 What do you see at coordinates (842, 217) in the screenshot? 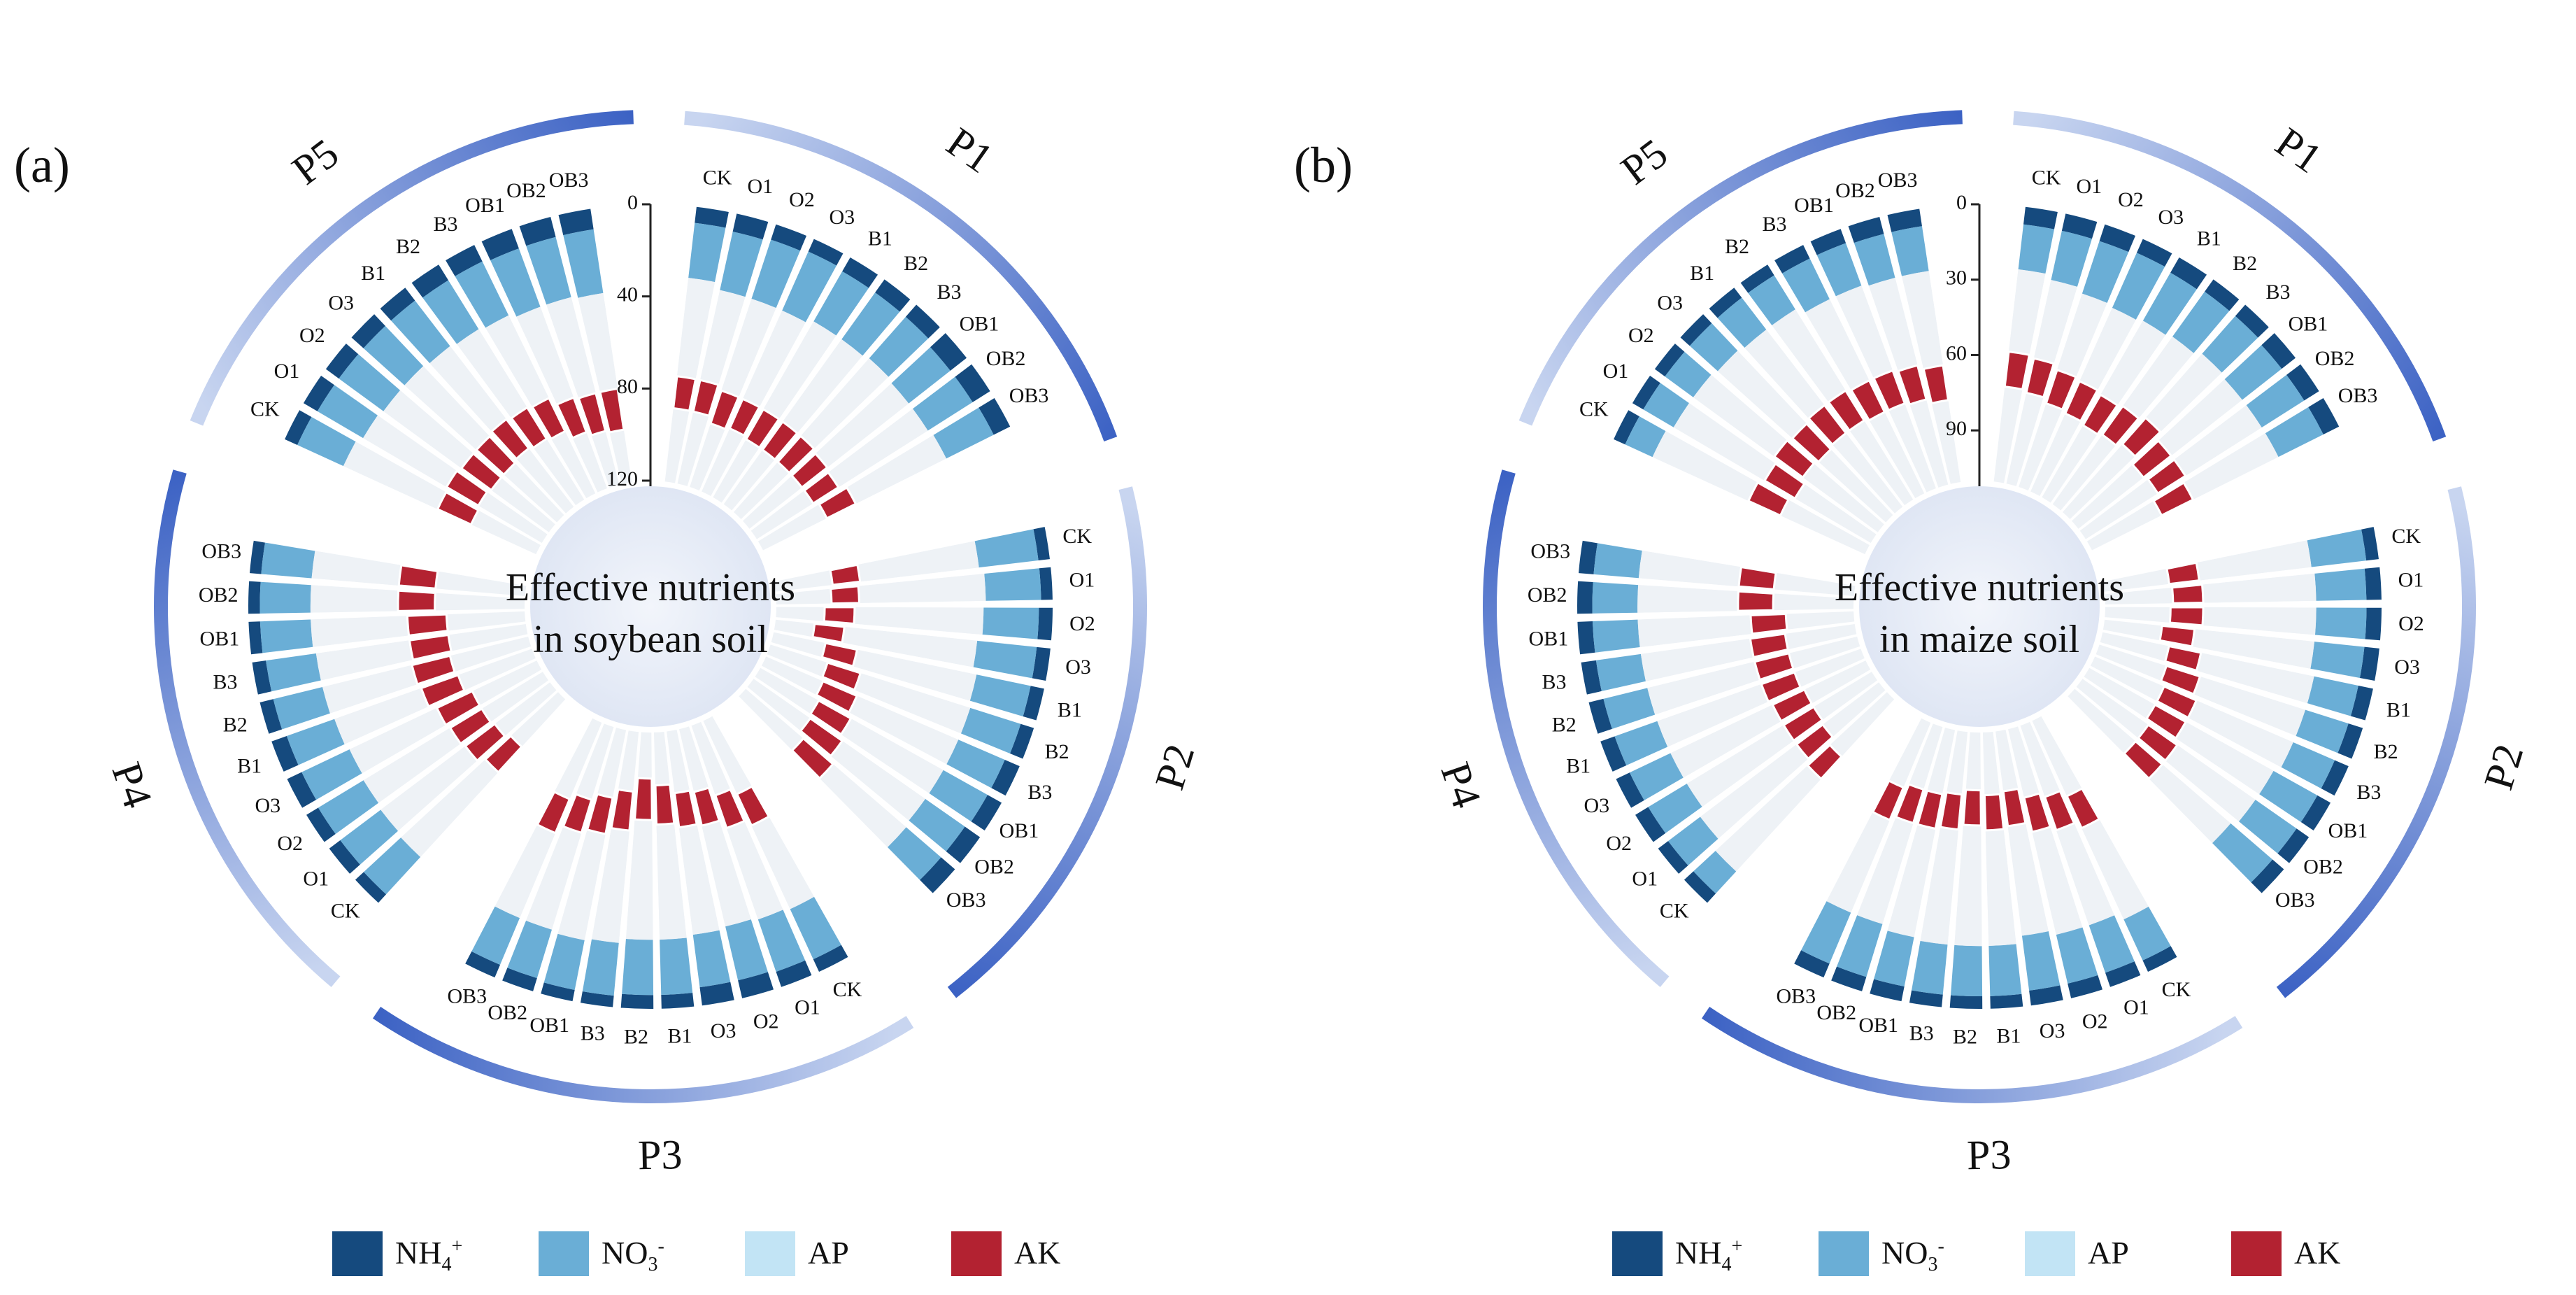
I see `category-label: O3` at bounding box center [842, 217].